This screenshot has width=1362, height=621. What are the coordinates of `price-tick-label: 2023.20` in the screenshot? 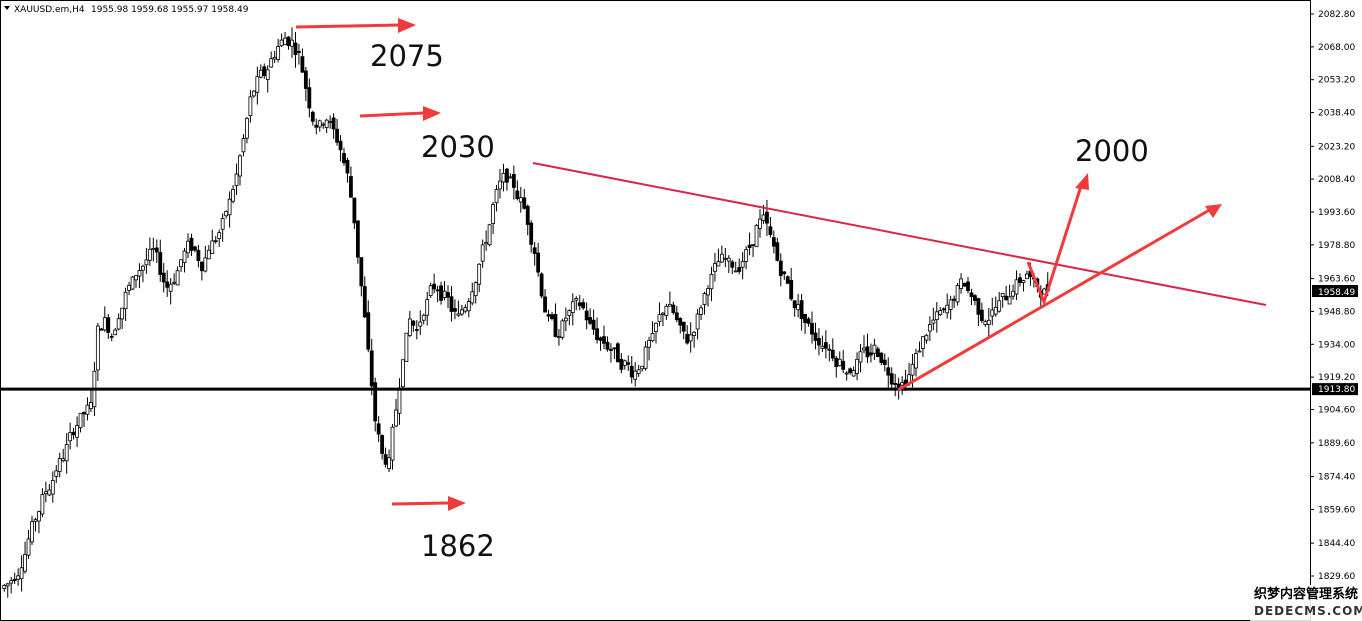 It's located at (1336, 147).